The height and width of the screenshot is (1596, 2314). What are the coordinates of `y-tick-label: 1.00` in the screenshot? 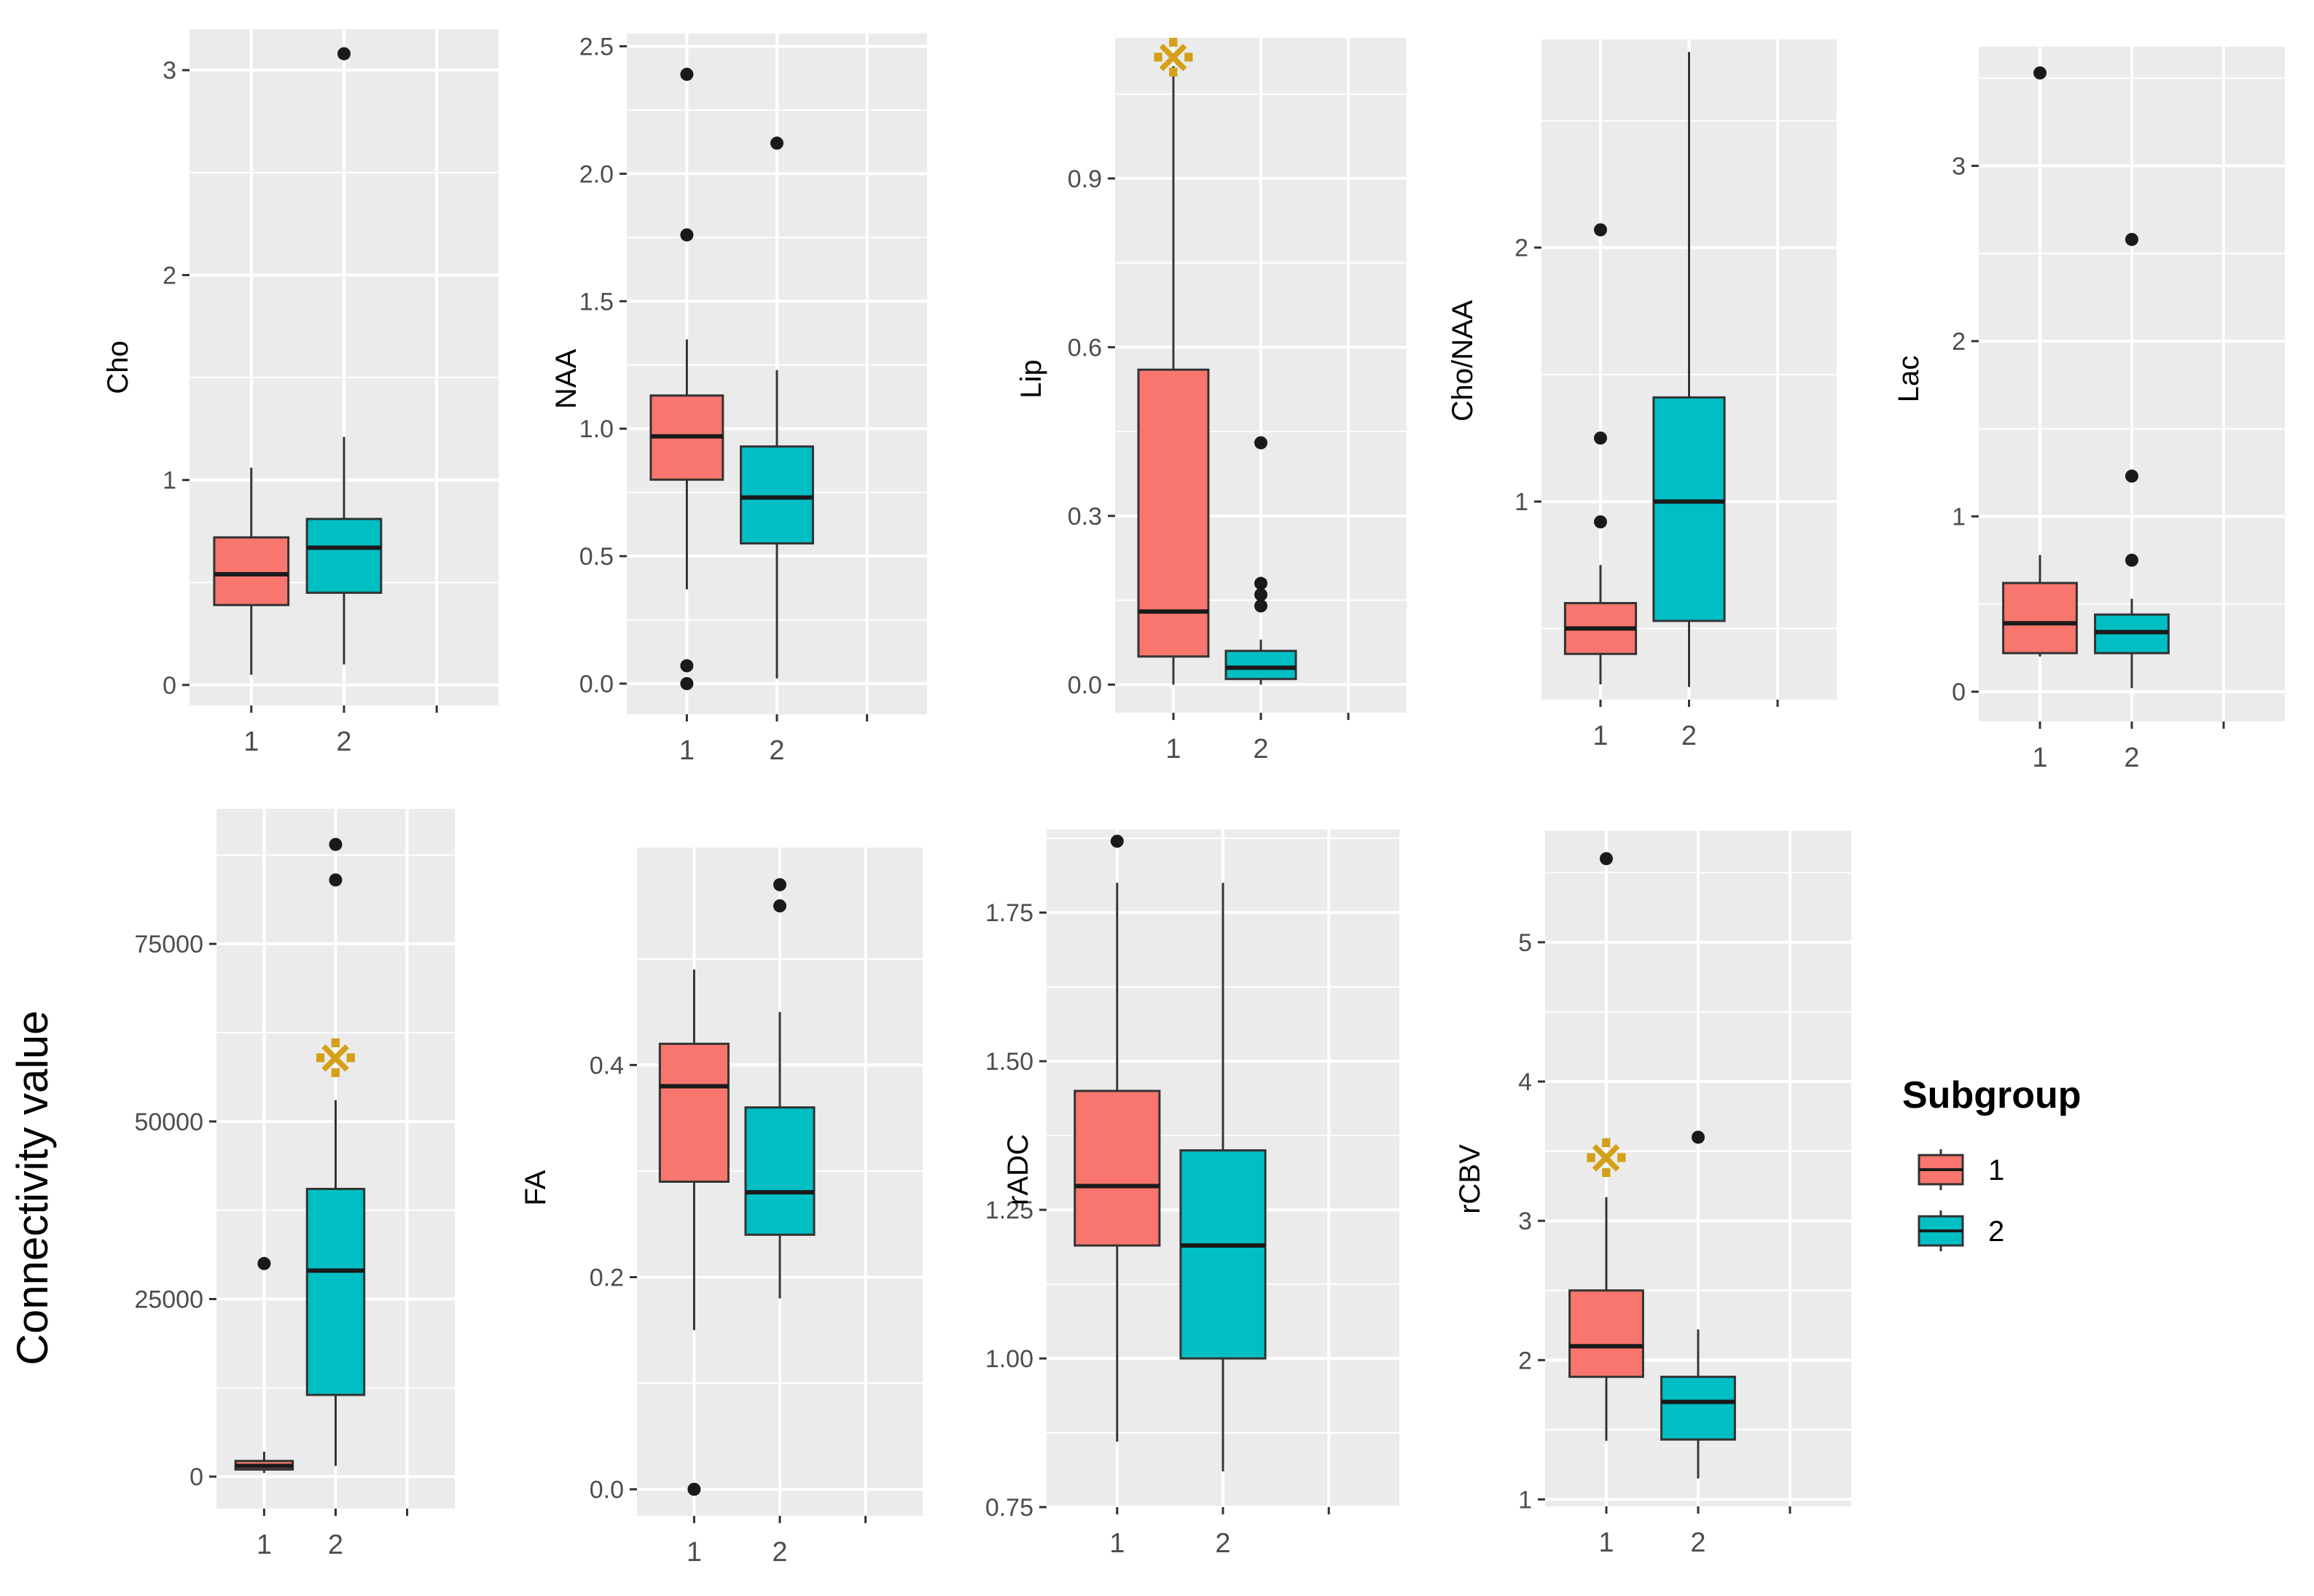 It's located at (1009, 1359).